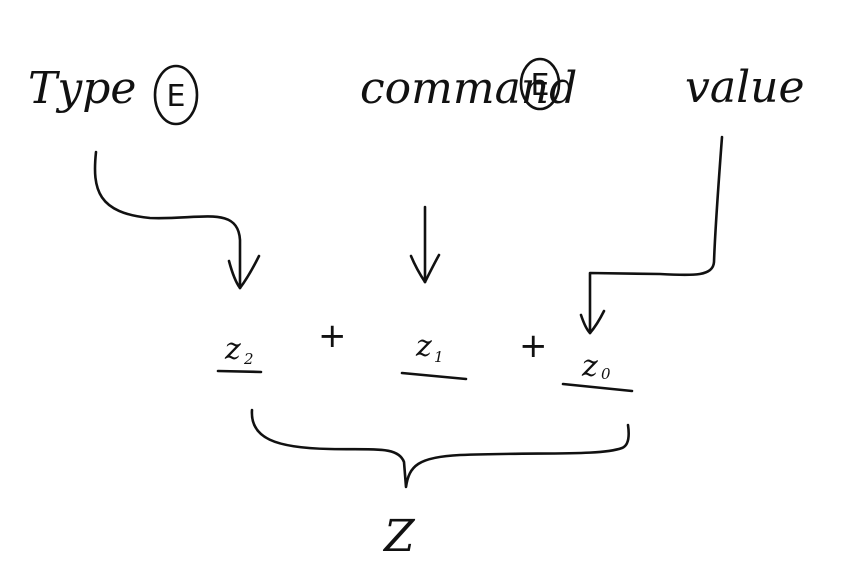  Describe the element at coordinates (82, 88) in the screenshot. I see `input-type-label: Type` at that location.